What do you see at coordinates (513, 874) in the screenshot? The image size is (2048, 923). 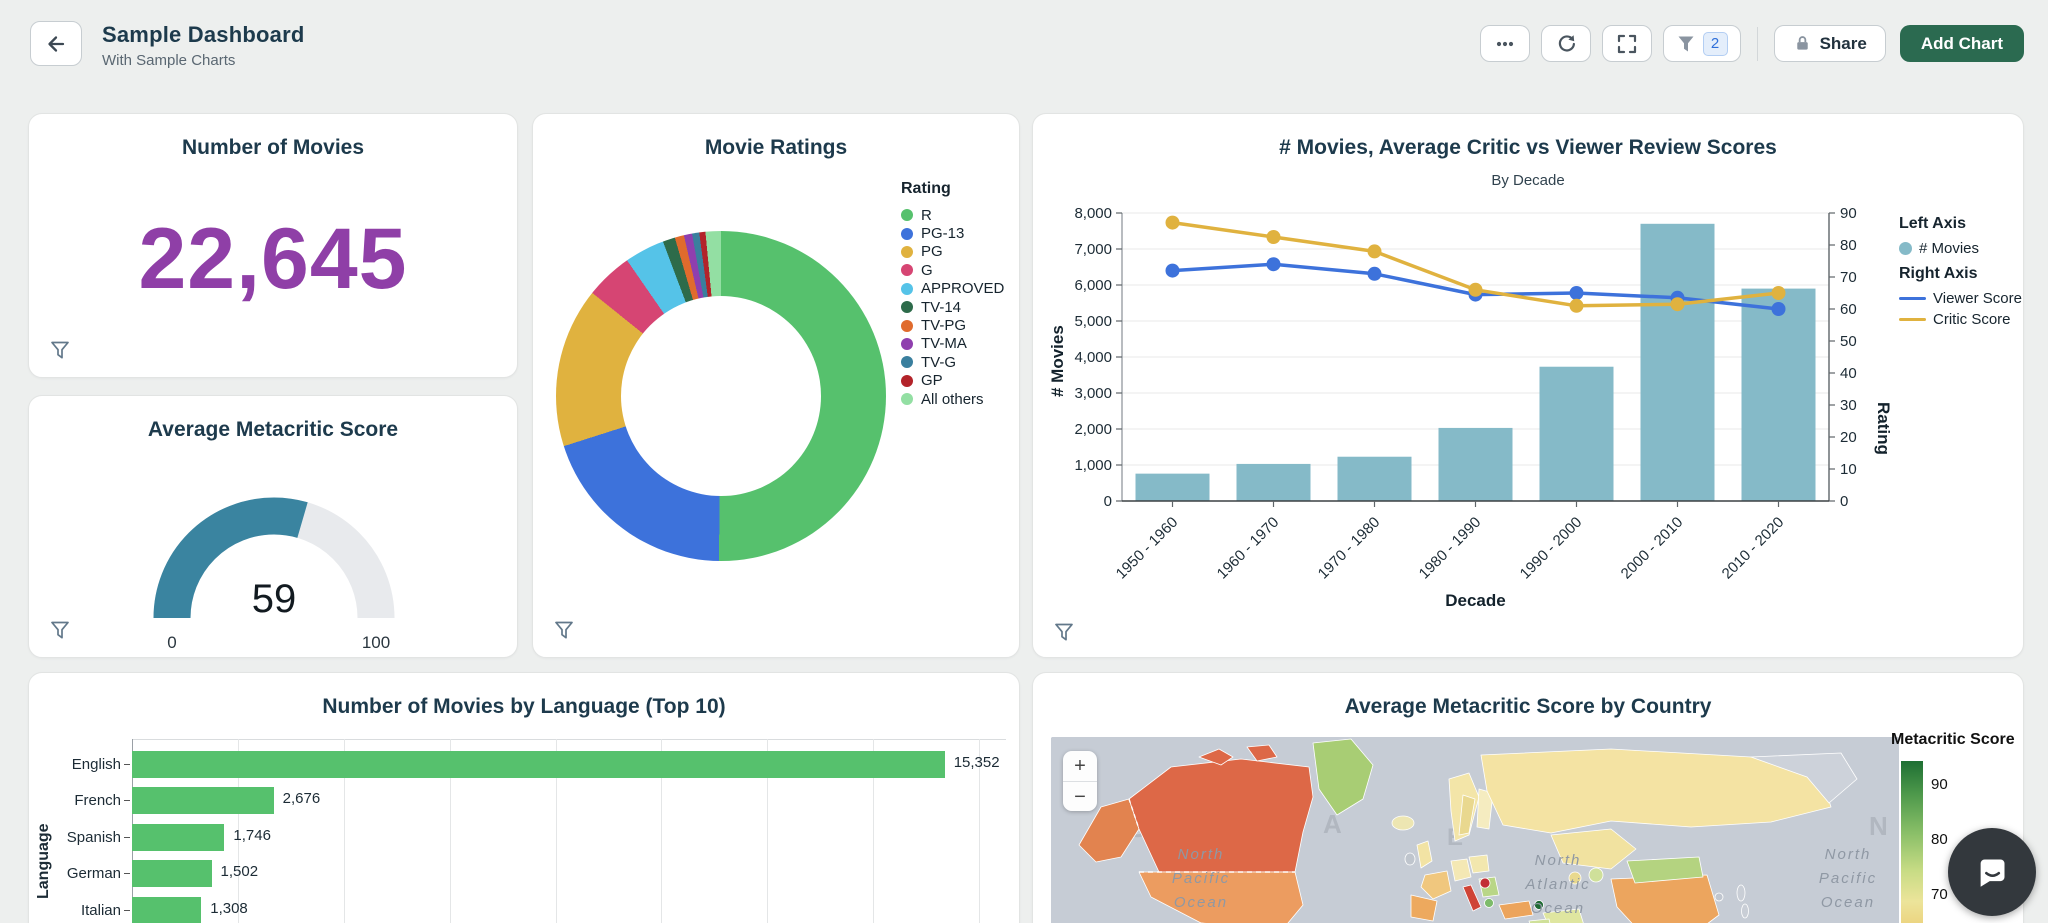 I see `bar-row-german: German 1,502` at bounding box center [513, 874].